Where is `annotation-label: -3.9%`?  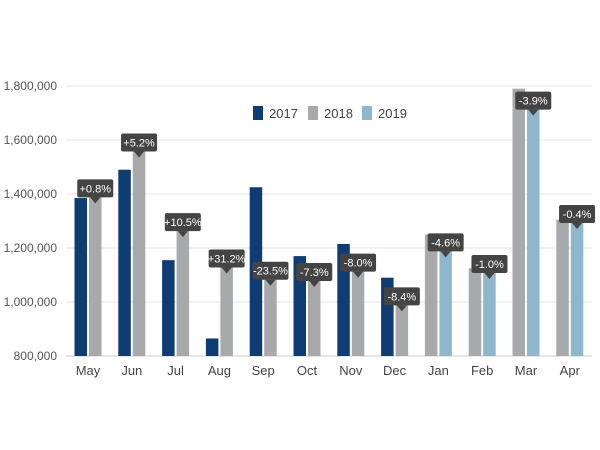 annotation-label: -3.9% is located at coordinates (533, 102).